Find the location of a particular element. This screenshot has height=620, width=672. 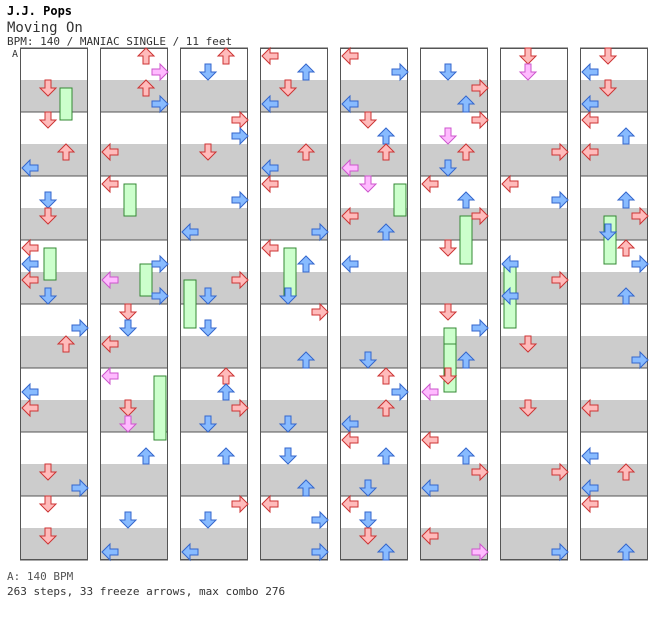

artist-name: J.J. Pops is located at coordinates (40, 11).